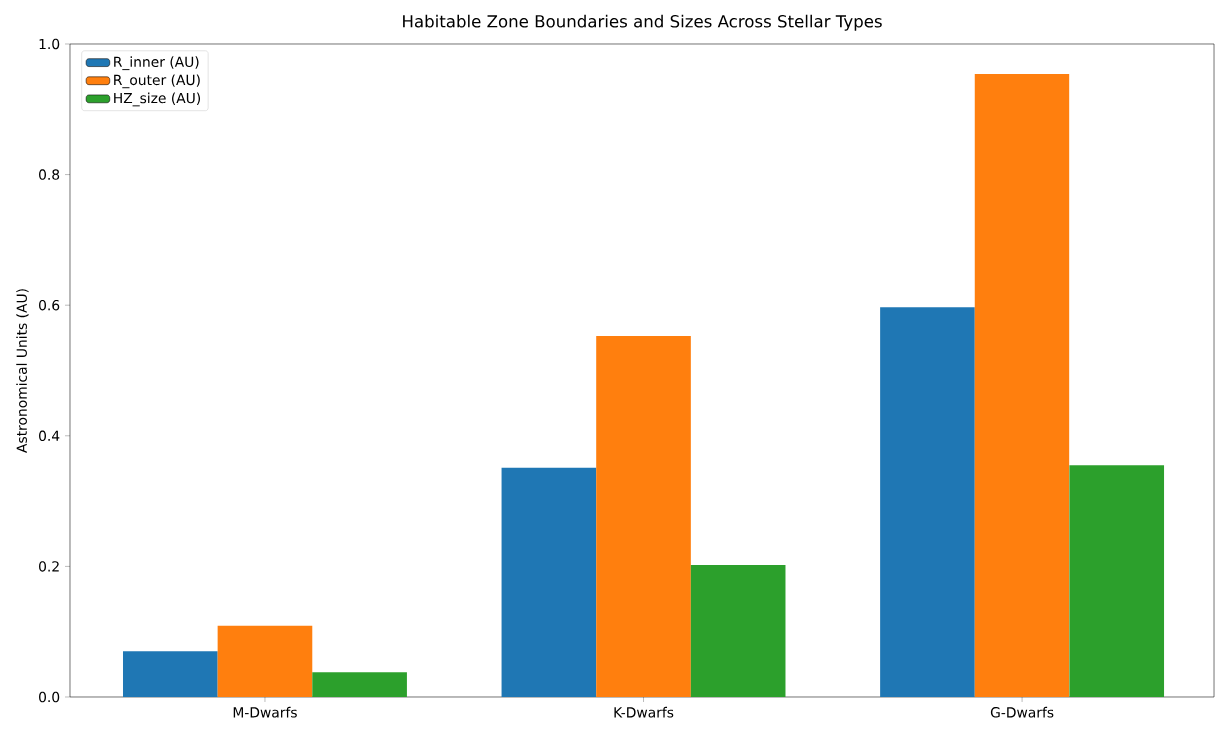 Image resolution: width=1225 pixels, height=730 pixels. What do you see at coordinates (644, 712) in the screenshot?
I see `x-tick-label: K-Dwarfs` at bounding box center [644, 712].